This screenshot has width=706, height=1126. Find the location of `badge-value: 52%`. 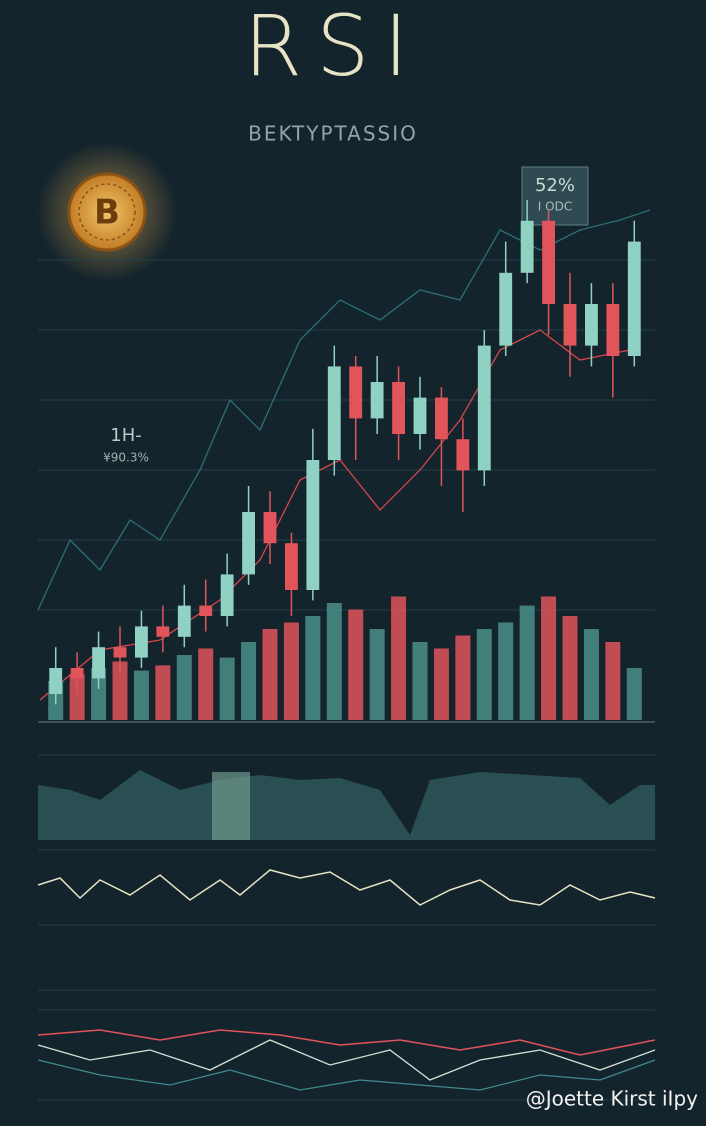

badge-value: 52% is located at coordinates (555, 185).